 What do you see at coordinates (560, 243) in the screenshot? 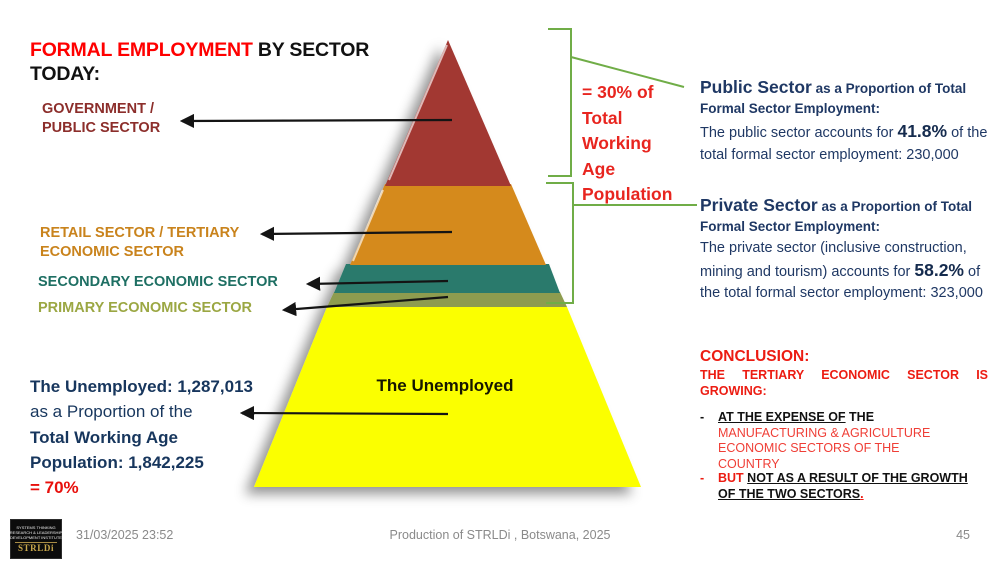
I see `bracket-private` at bounding box center [560, 243].